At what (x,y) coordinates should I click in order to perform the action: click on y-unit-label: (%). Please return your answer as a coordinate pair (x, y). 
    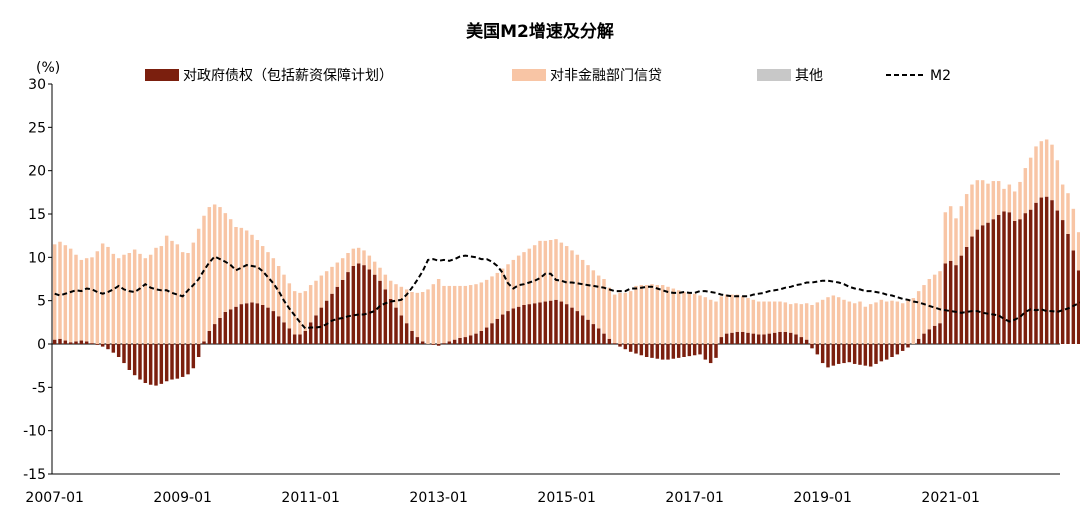
    Looking at the image, I should click on (48, 68).